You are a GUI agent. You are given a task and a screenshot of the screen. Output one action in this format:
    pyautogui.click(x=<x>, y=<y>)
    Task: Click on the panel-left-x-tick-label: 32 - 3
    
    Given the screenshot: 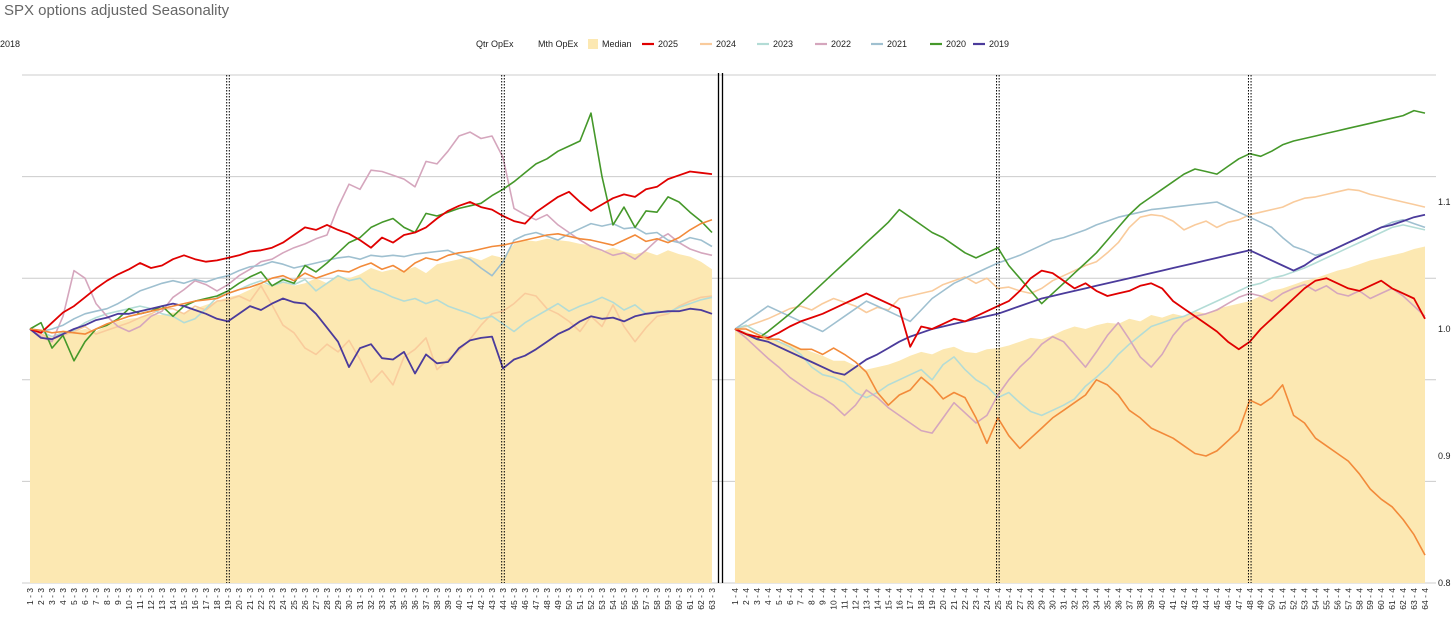 What is the action you would take?
    pyautogui.click(x=371, y=599)
    